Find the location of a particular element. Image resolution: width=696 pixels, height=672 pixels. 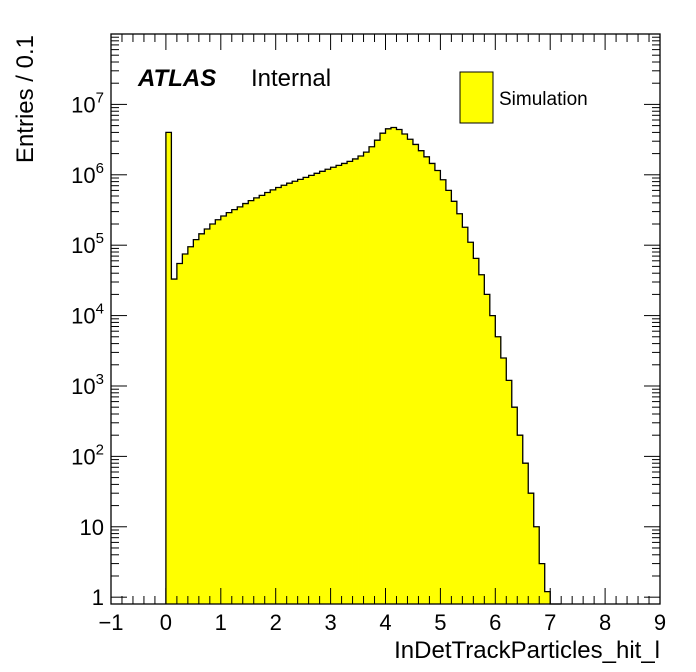

legend-label-simulation: Simulation is located at coordinates (543, 99).